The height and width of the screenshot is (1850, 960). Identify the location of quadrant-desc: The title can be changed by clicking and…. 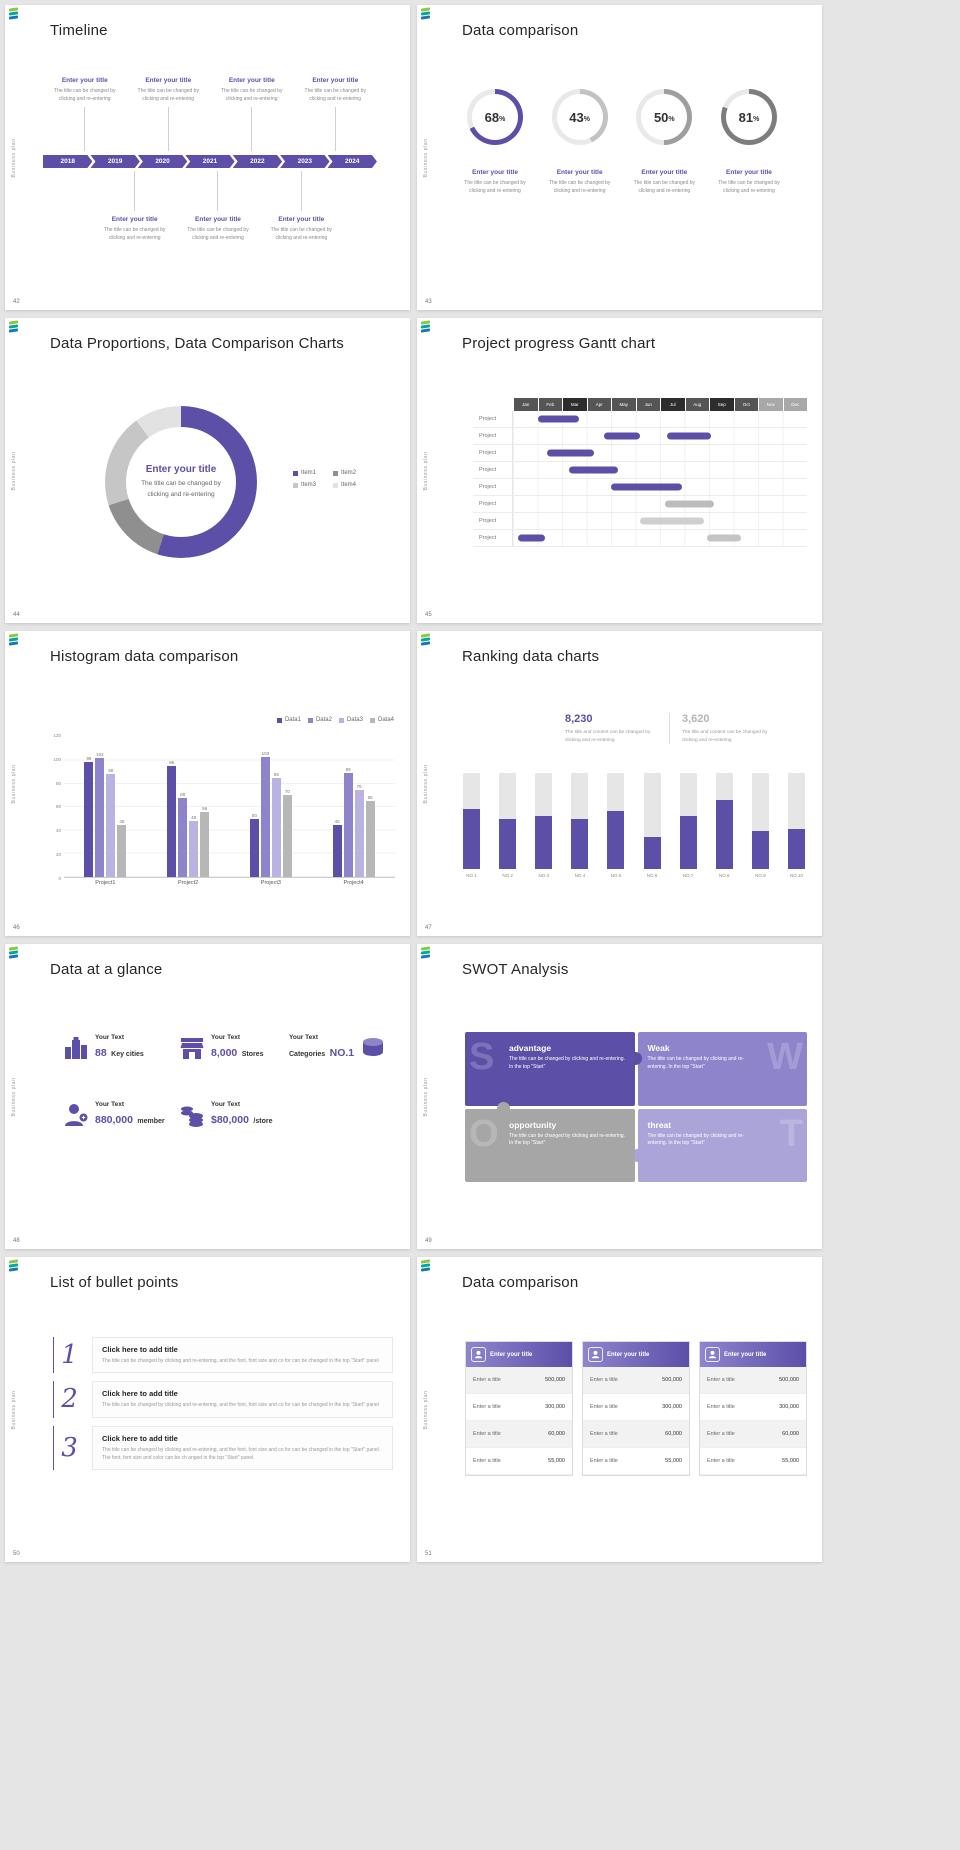
(567, 1139).